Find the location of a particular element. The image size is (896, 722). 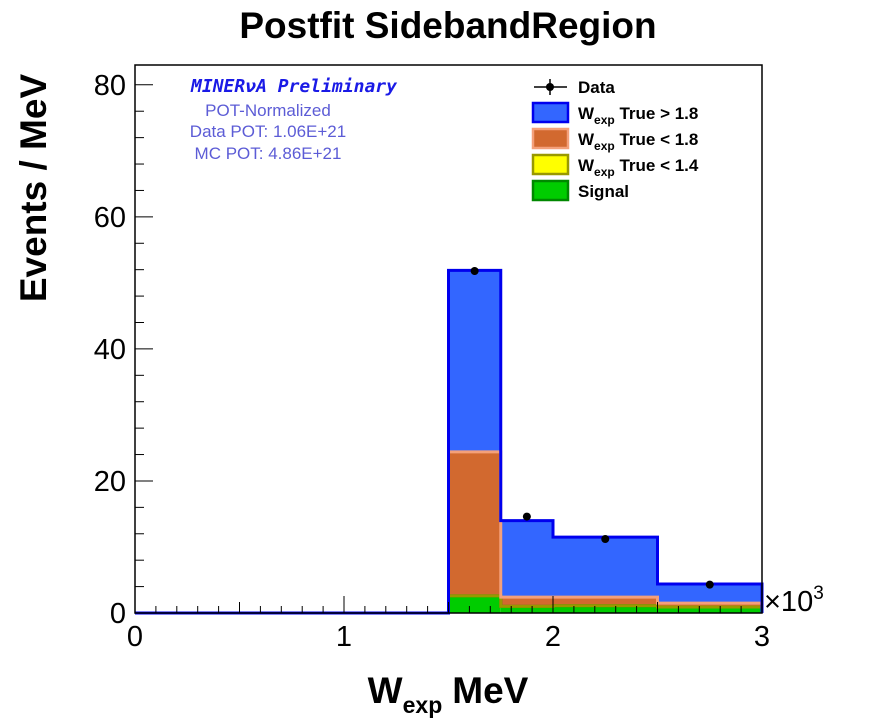

legend-label-wlt14-main: W is located at coordinates (586, 165).